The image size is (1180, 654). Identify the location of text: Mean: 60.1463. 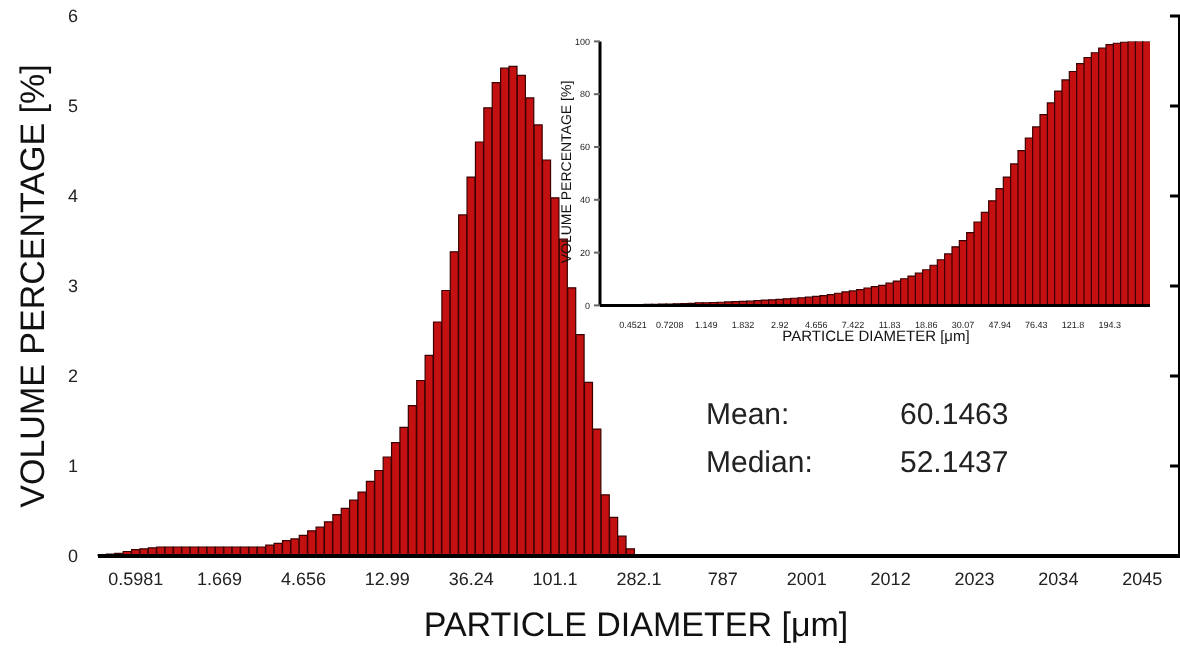
(857, 415).